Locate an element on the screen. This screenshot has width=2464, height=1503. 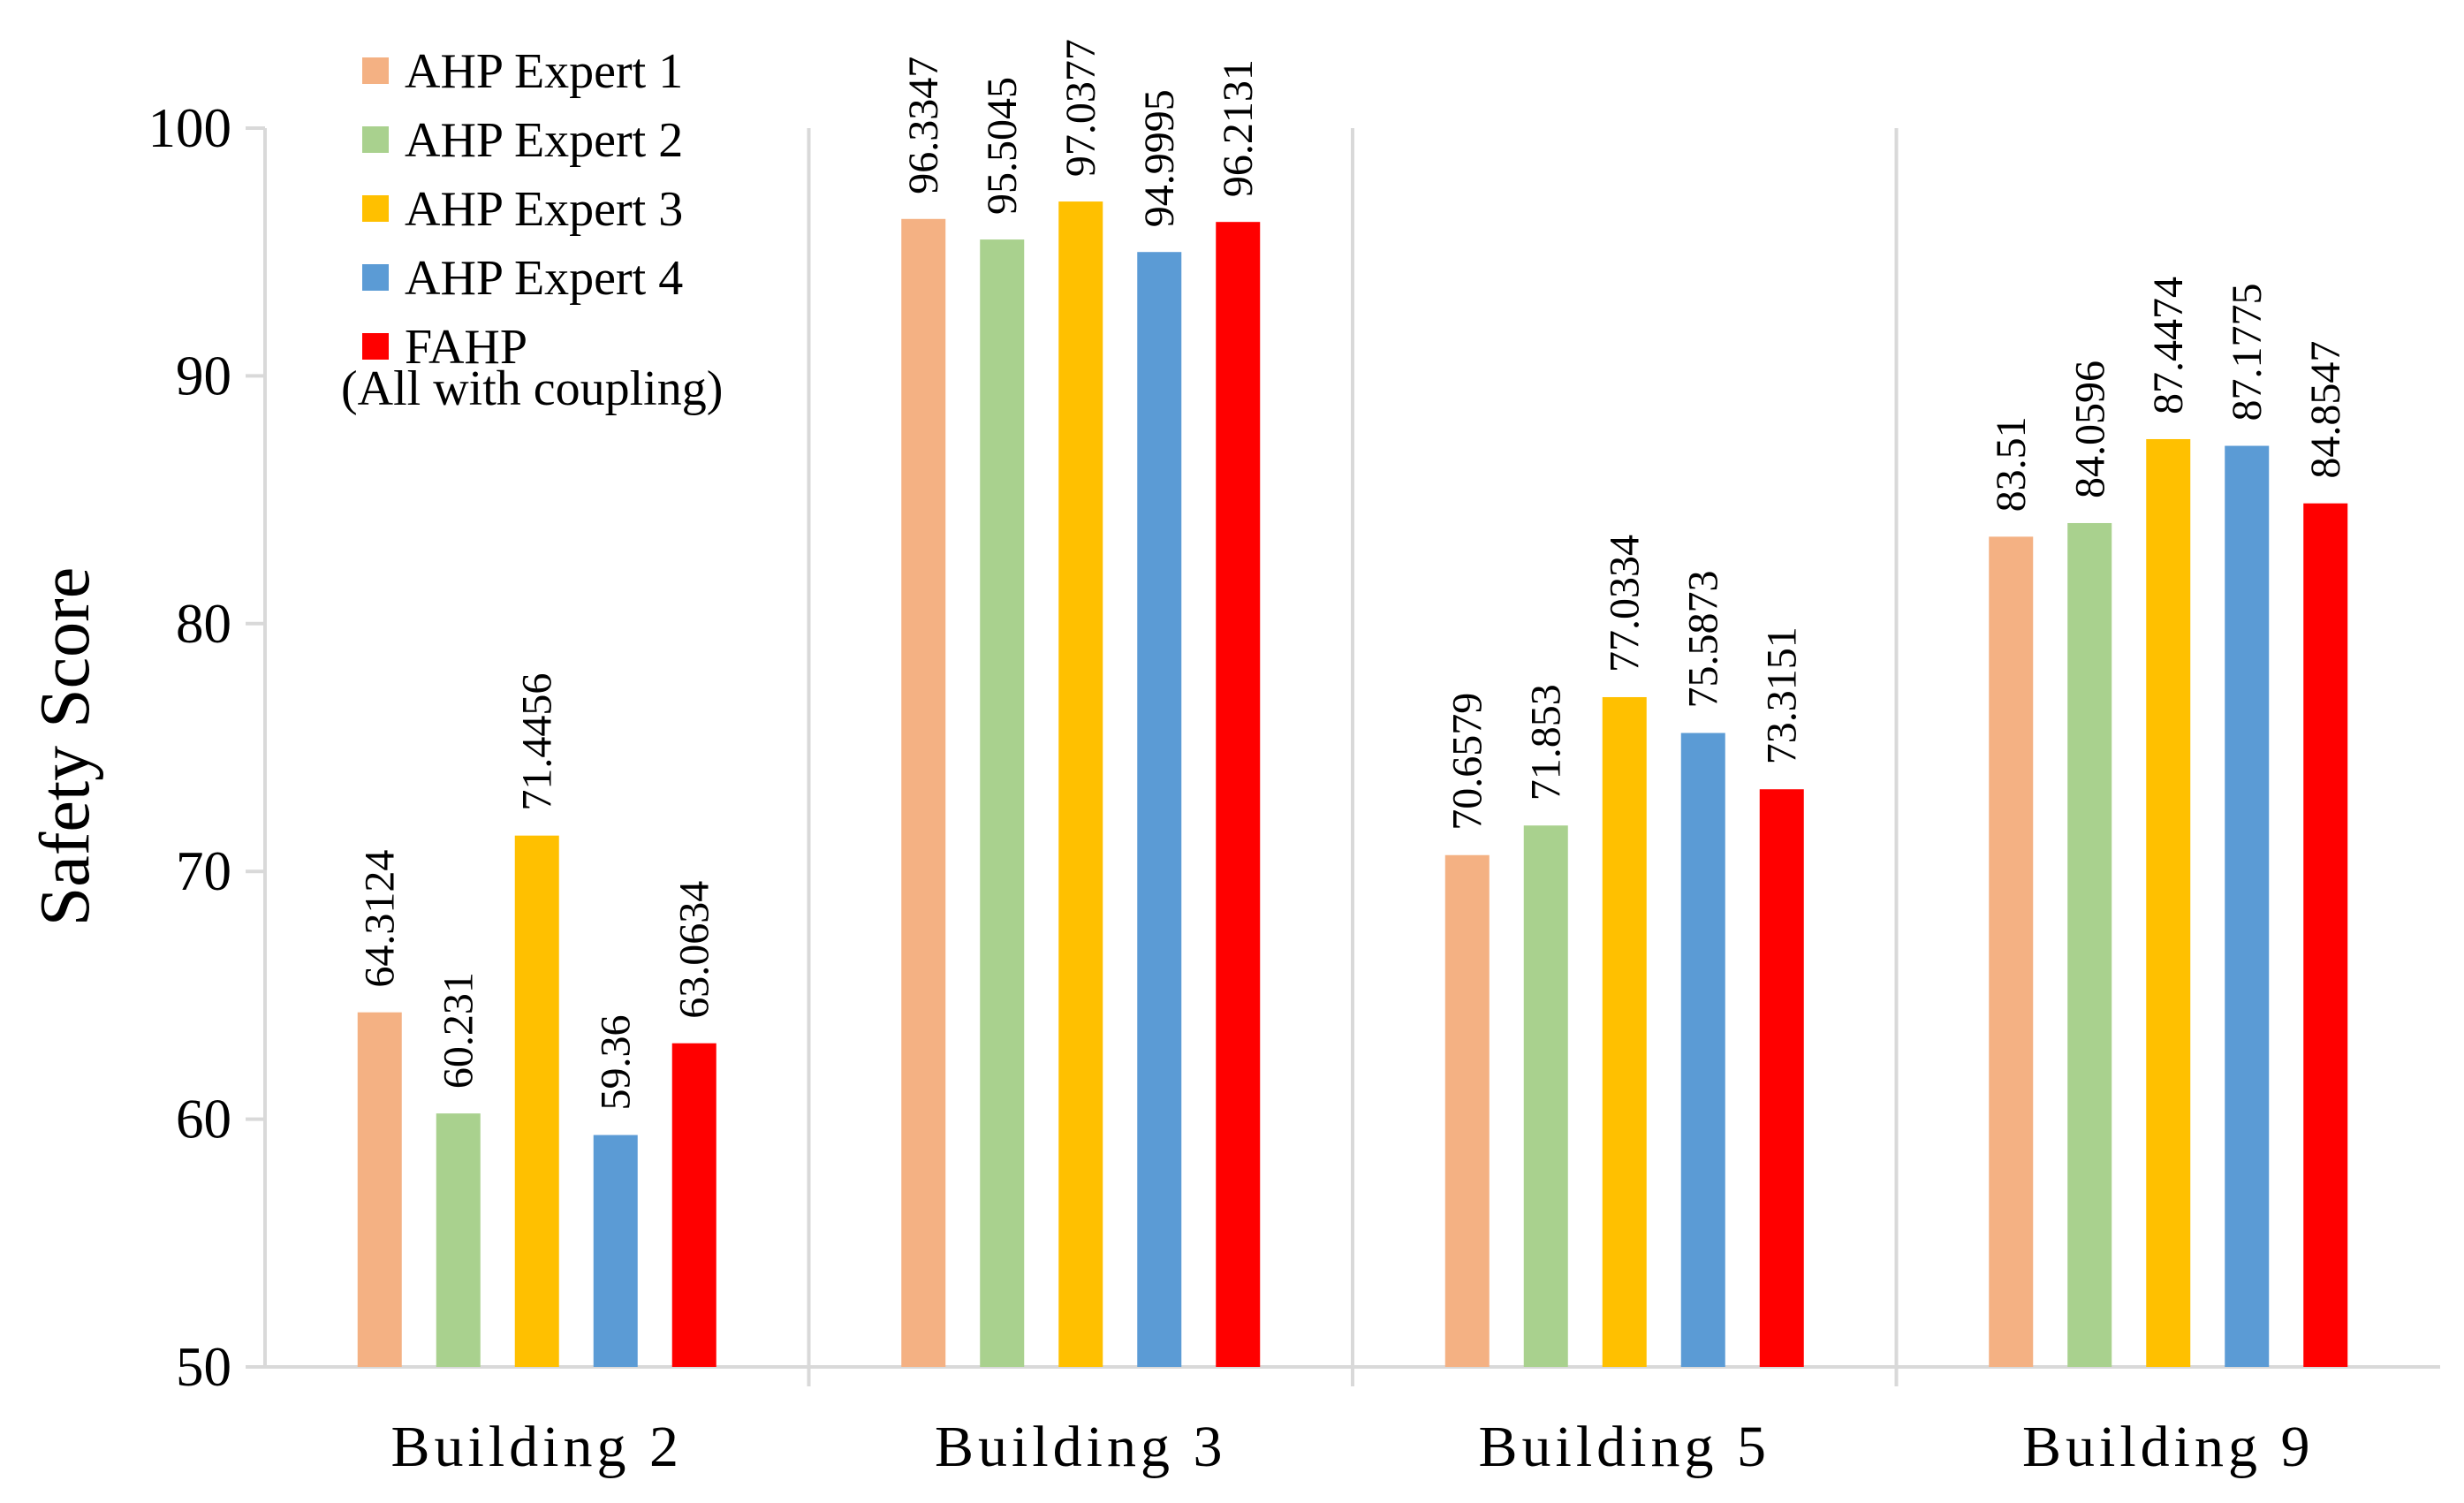
data-label: 84.0596 is located at coordinates (2089, 429).